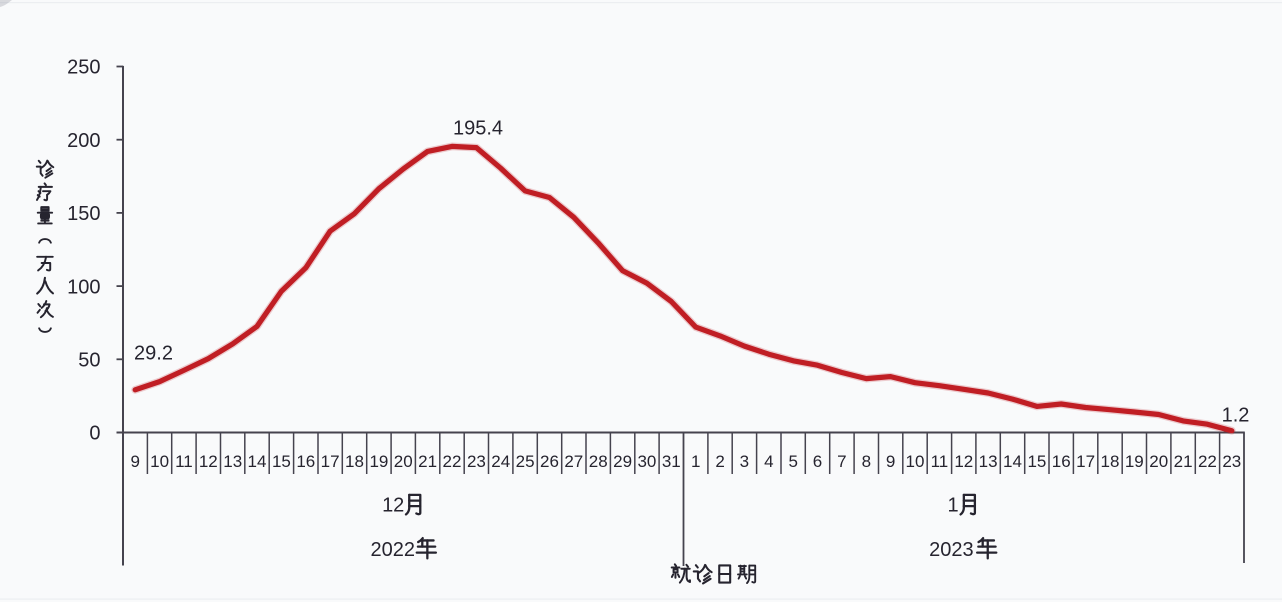 This screenshot has width=1282, height=602. I want to click on svg-text: 29, so click(622, 461).